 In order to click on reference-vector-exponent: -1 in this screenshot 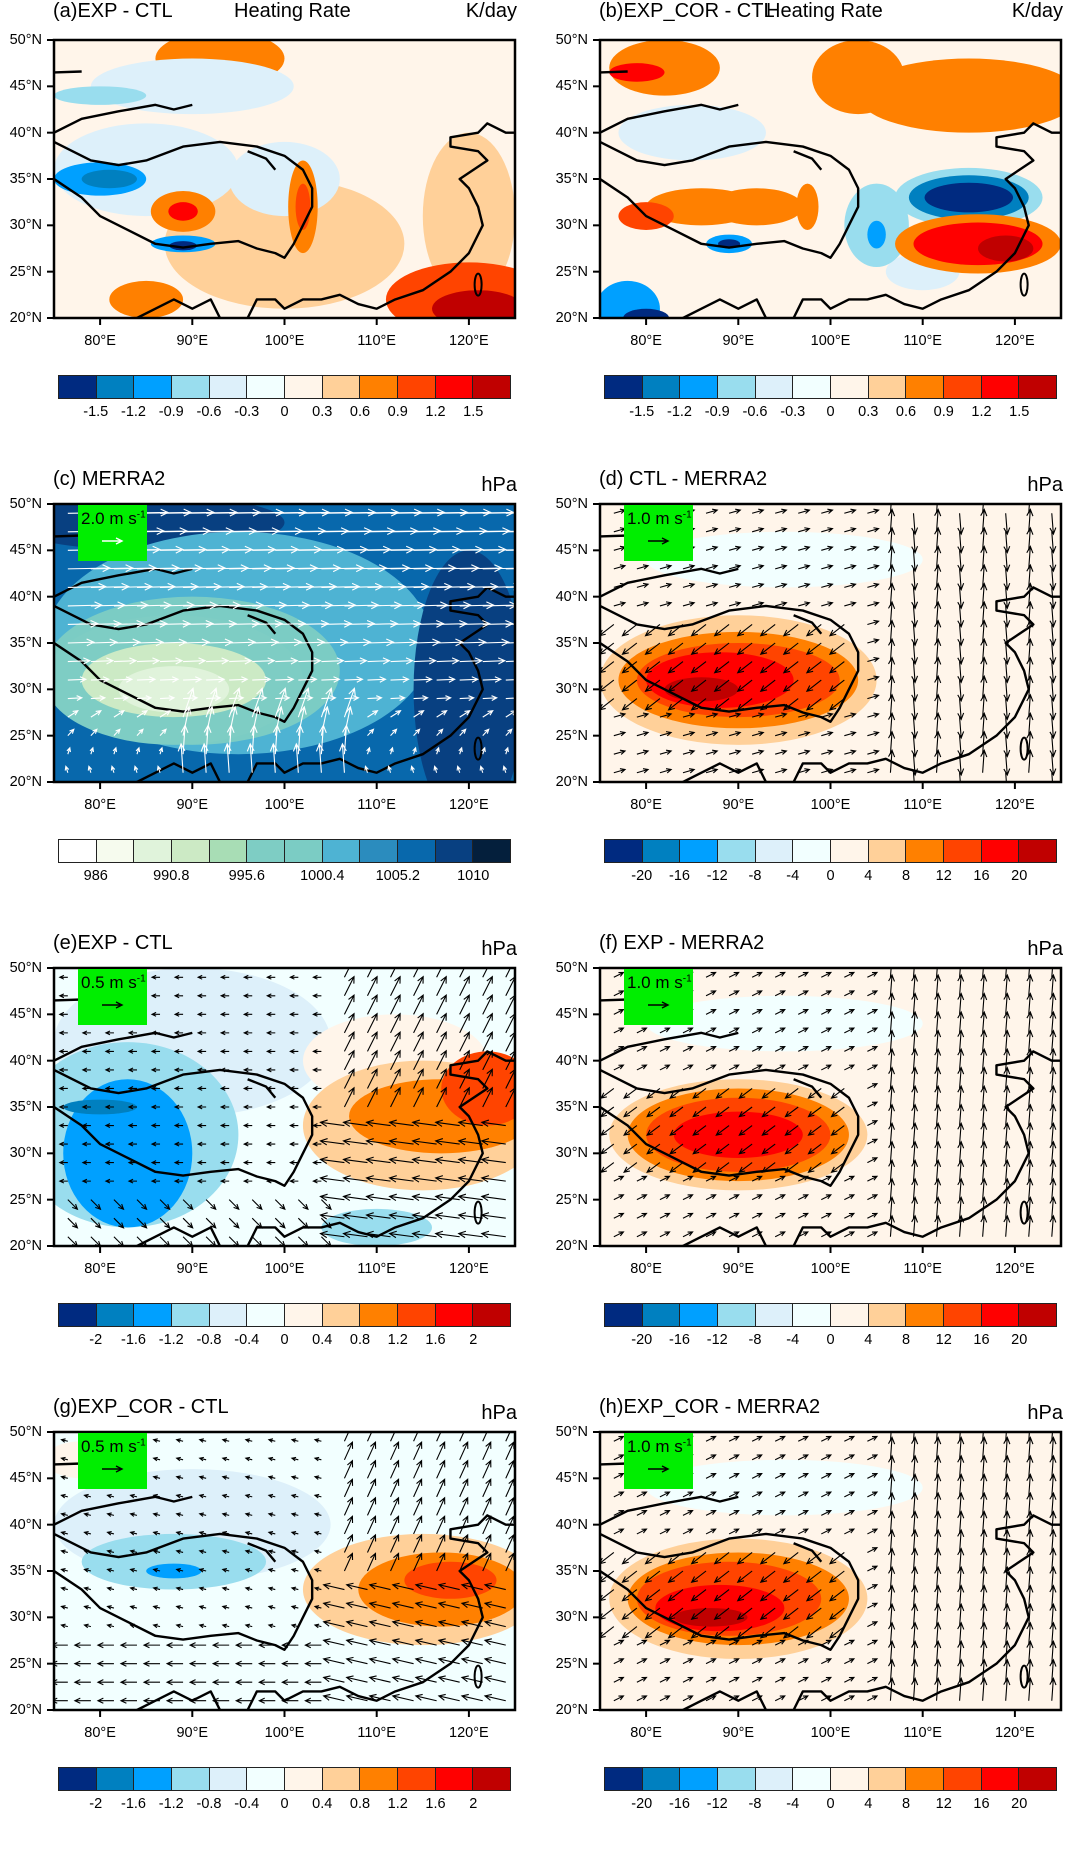, I will do `click(141, 1443)`.